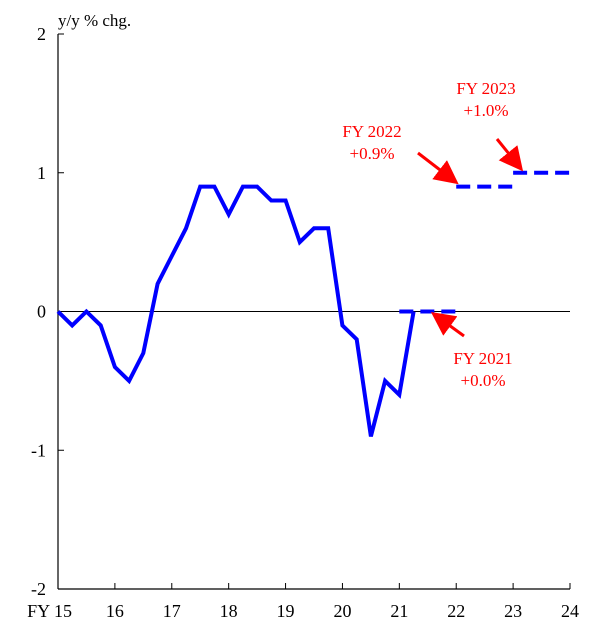 This screenshot has height=625, width=590. Describe the element at coordinates (94, 20) in the screenshot. I see `y-axis-label: y/y % chg.` at that location.